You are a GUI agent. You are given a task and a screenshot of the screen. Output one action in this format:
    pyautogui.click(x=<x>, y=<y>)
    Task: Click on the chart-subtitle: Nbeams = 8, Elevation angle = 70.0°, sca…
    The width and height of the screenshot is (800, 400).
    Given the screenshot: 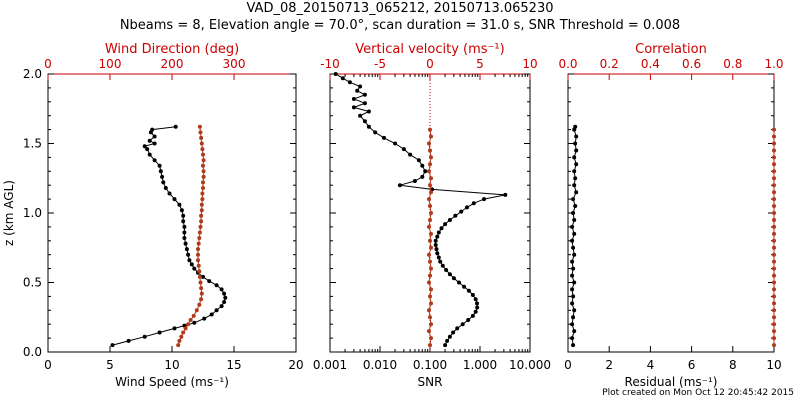 What is the action you would take?
    pyautogui.click(x=400, y=25)
    